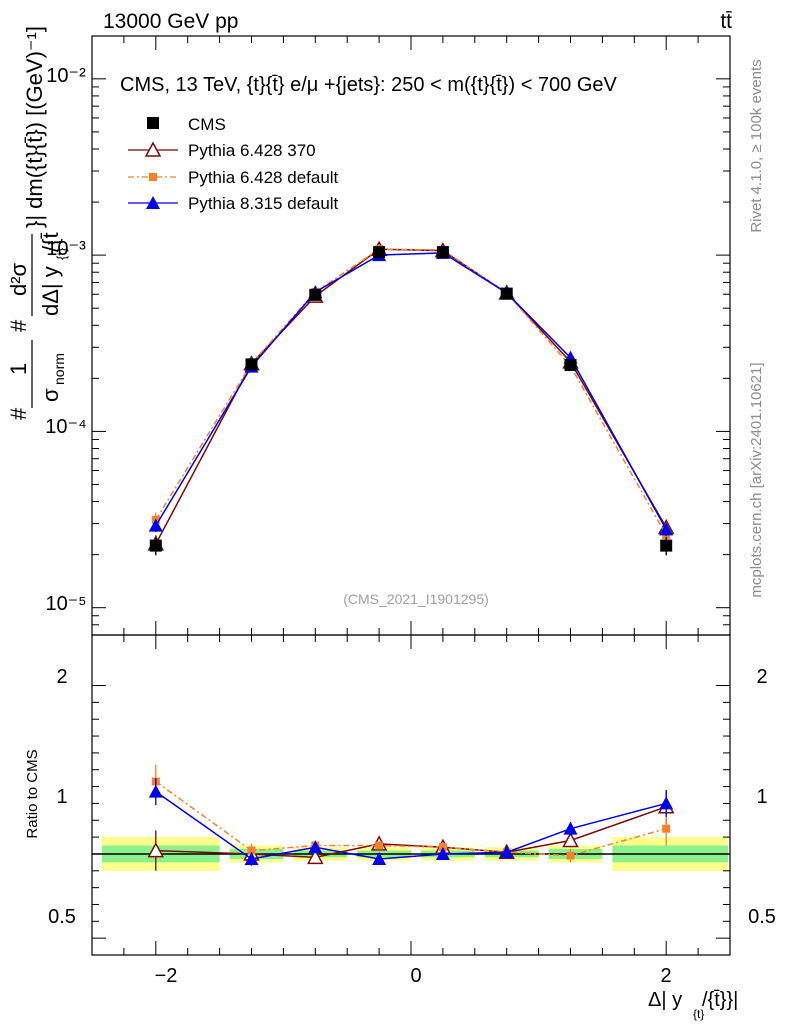 Image resolution: width=786 pixels, height=1024 pixels. What do you see at coordinates (61, 253) in the screenshot?
I see `y-title-sub-t: {t}` at bounding box center [61, 253].